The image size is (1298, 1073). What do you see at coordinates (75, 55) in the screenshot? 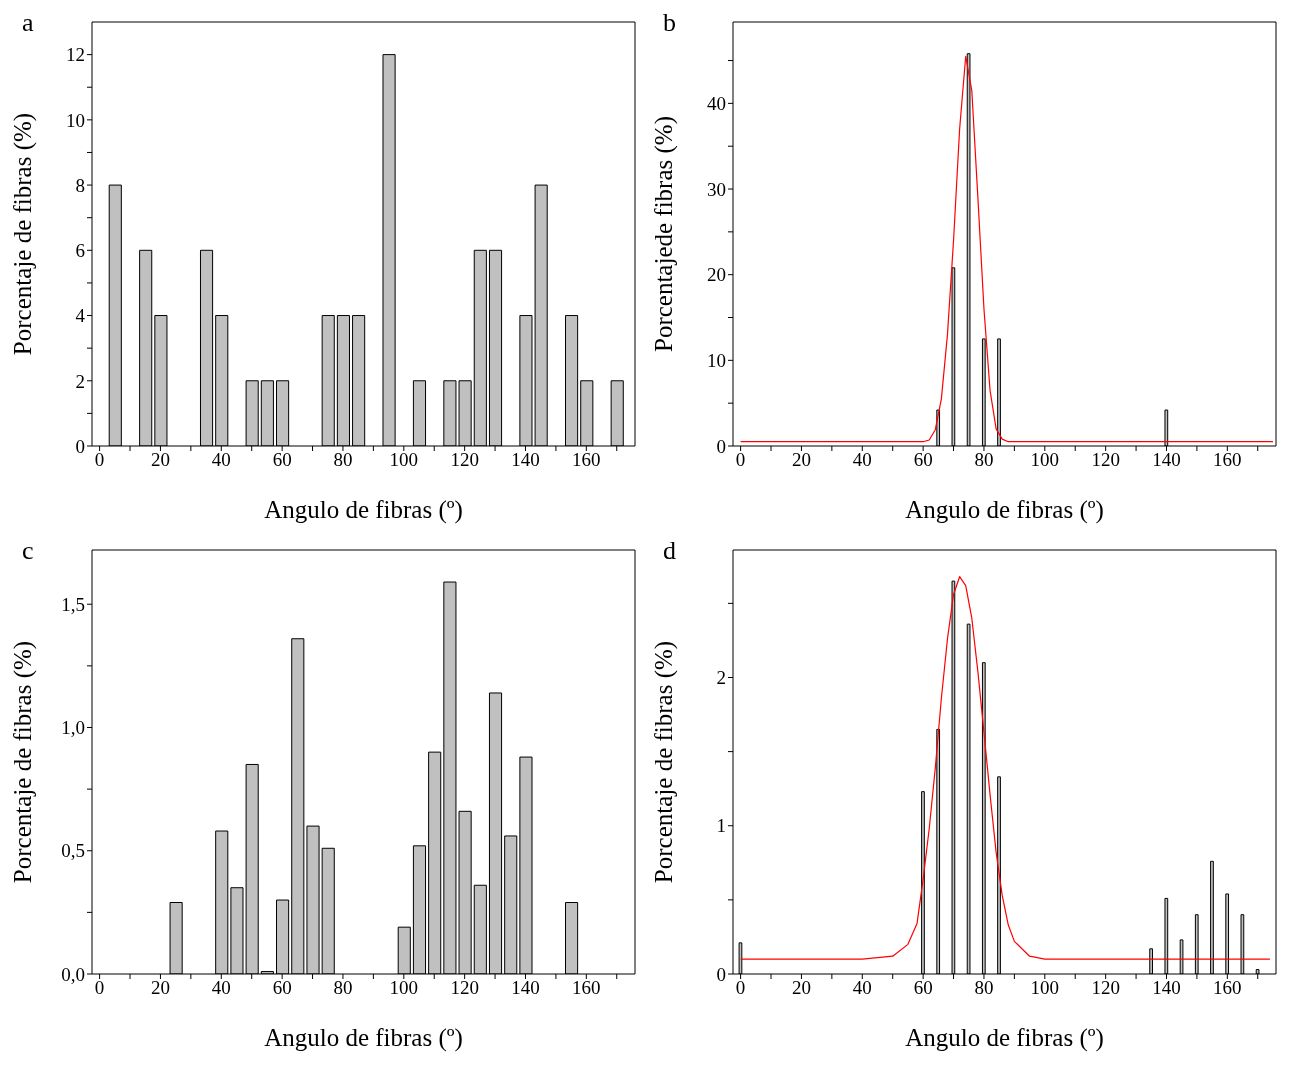
I see `y-tick-label: 12` at bounding box center [75, 55].